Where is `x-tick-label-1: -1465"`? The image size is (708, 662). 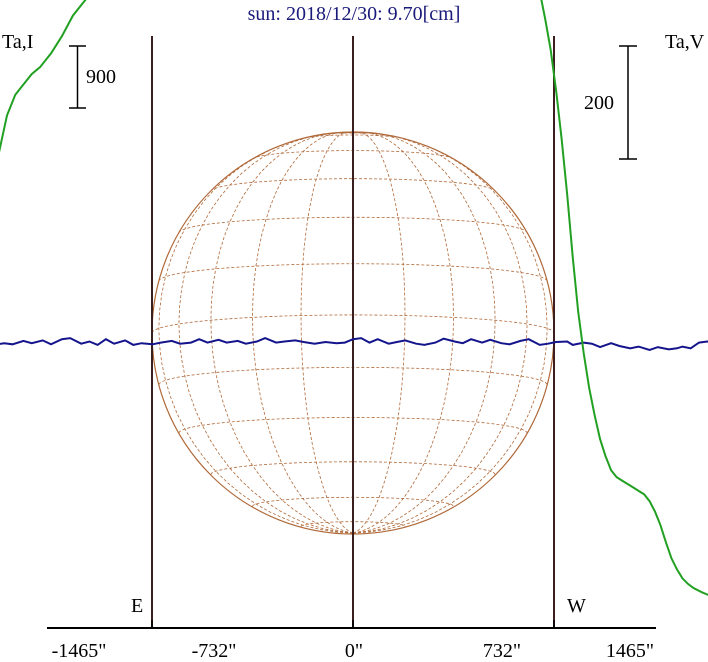 x-tick-label-1: -1465" is located at coordinates (79, 651).